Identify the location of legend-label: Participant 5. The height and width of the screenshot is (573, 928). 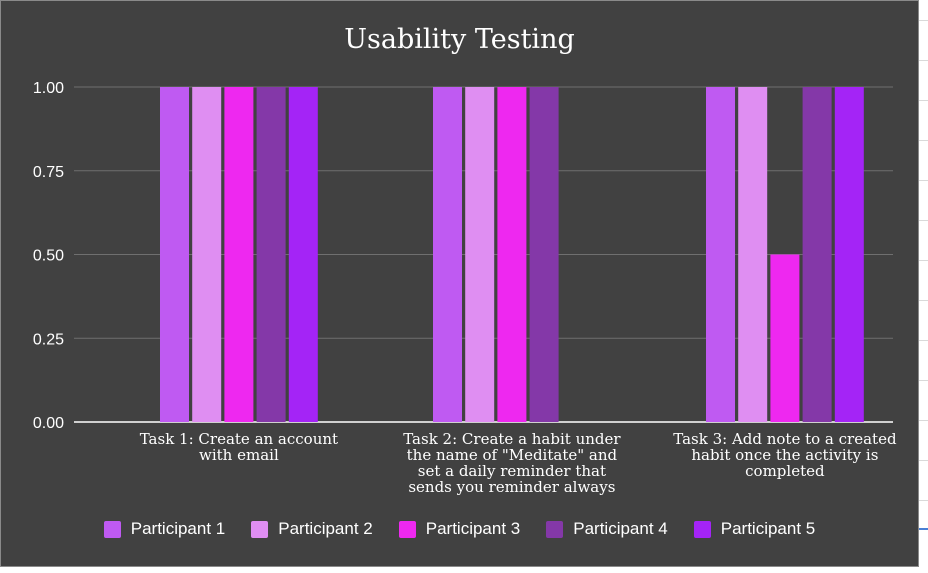
(768, 528).